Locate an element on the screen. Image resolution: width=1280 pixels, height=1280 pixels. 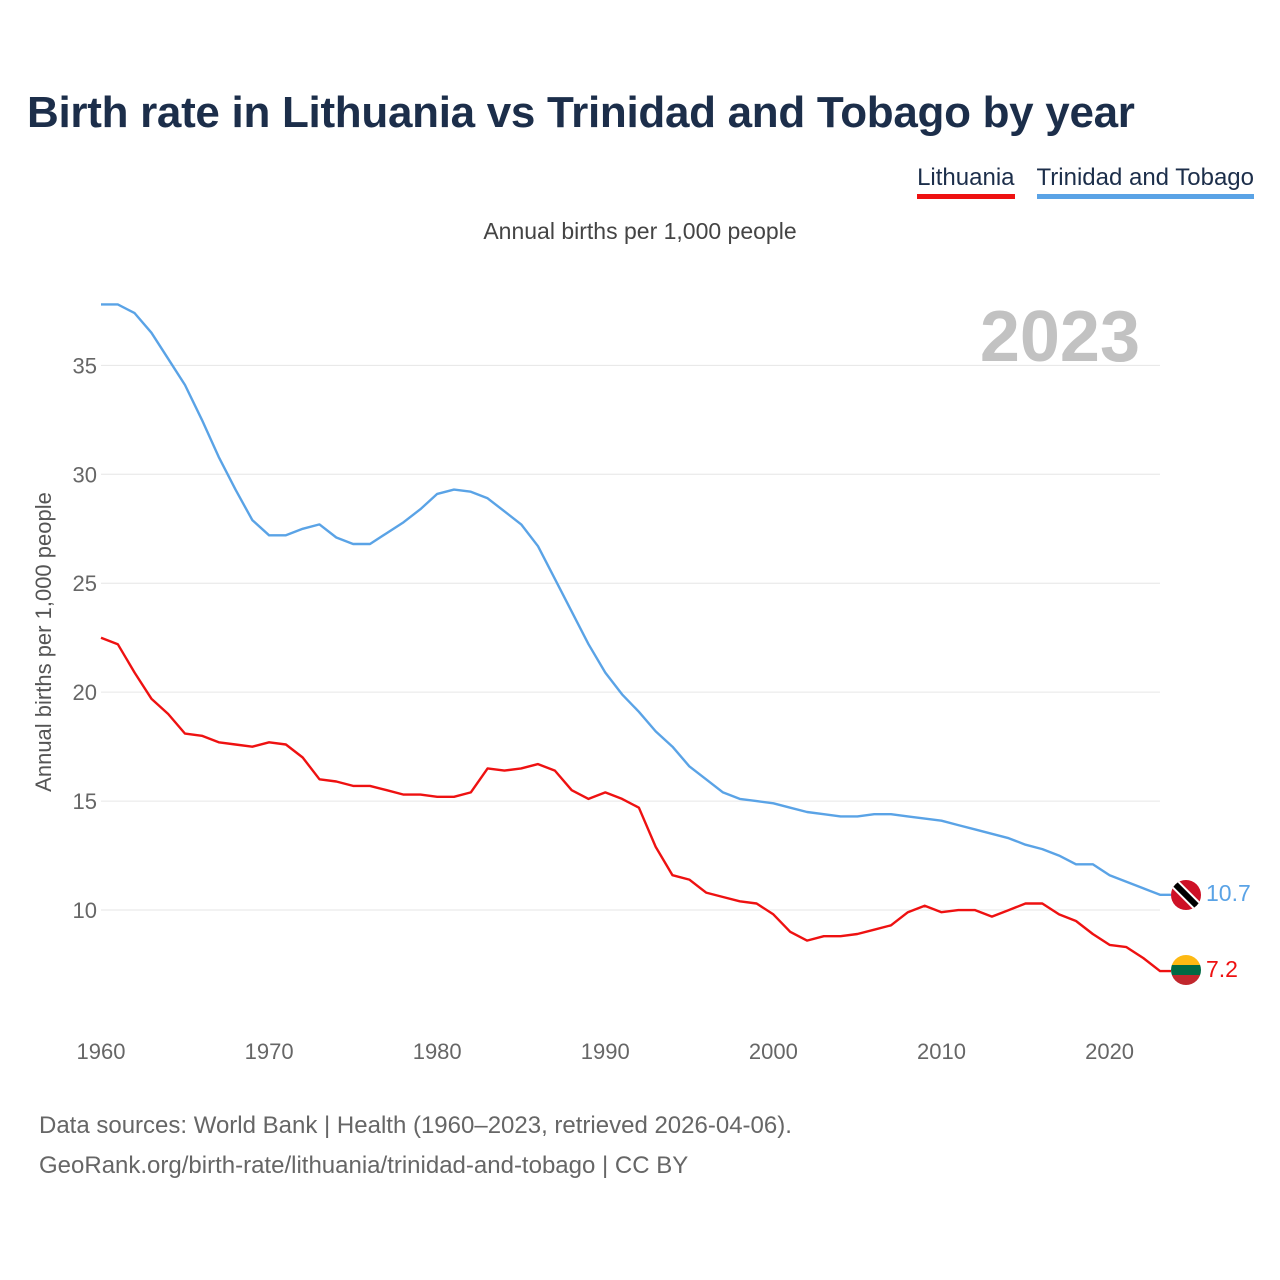
y-tick-label: 10 is located at coordinates (85, 910).